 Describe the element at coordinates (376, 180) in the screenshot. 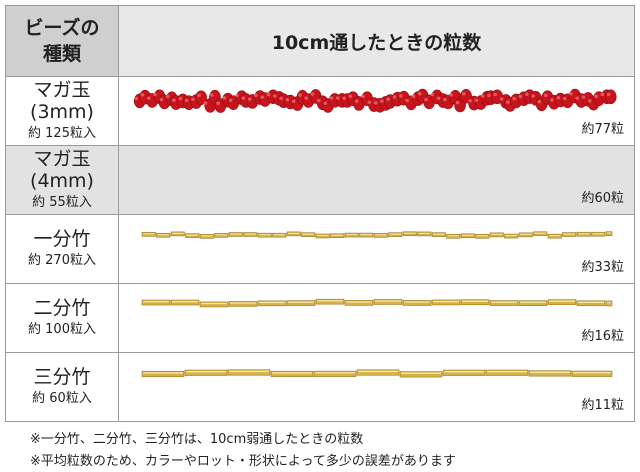

I see `row-result-cell: 約60粒` at that location.